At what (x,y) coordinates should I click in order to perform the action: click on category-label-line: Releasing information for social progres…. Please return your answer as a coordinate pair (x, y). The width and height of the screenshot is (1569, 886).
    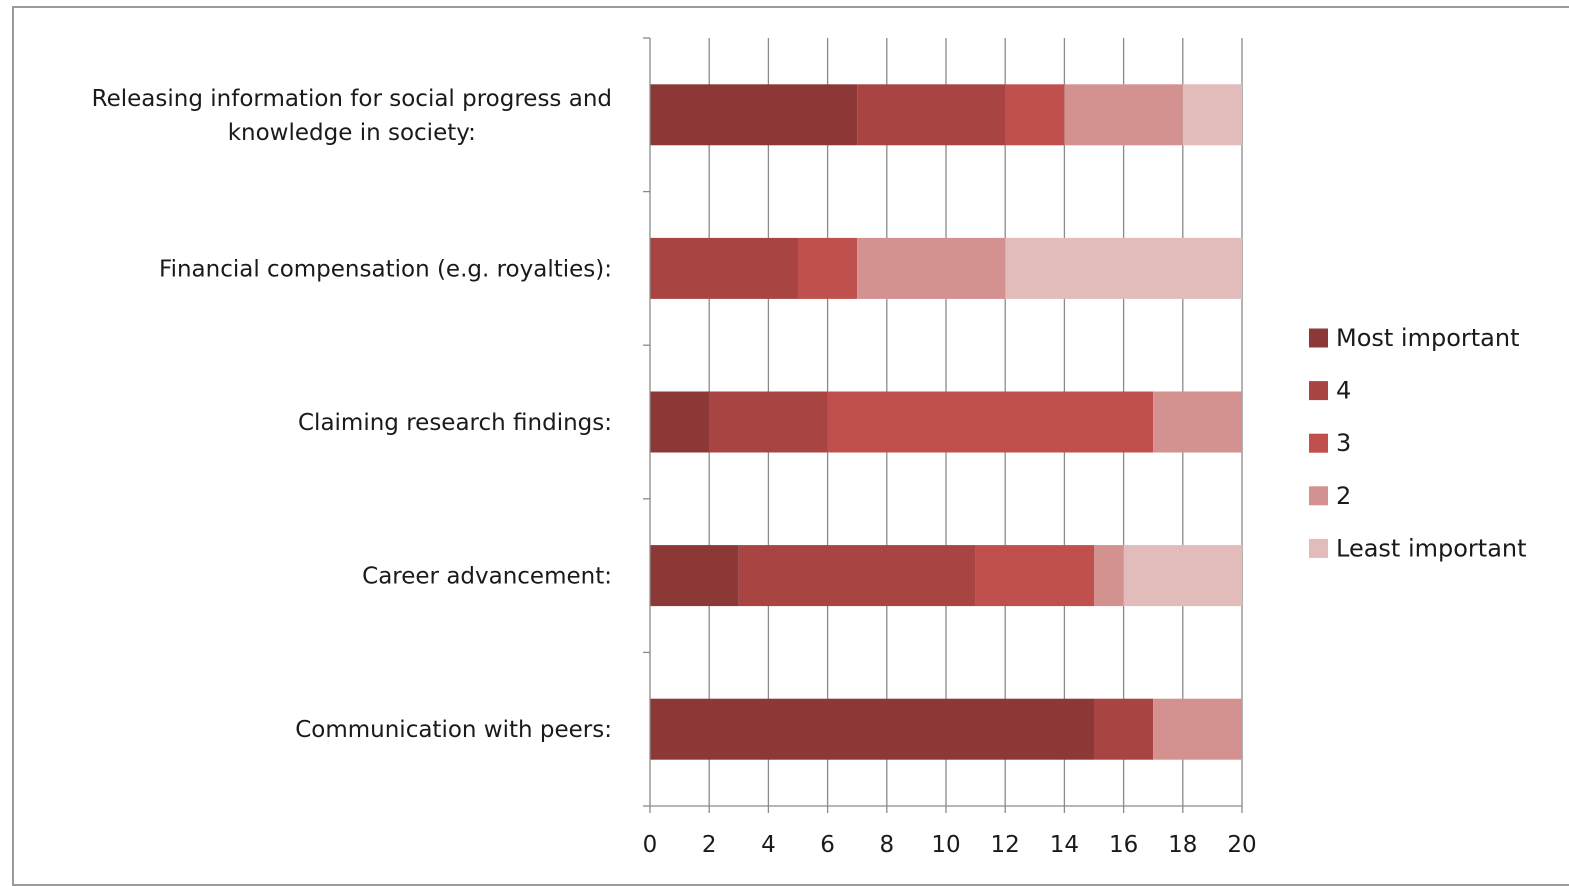
    Looking at the image, I should click on (352, 99).